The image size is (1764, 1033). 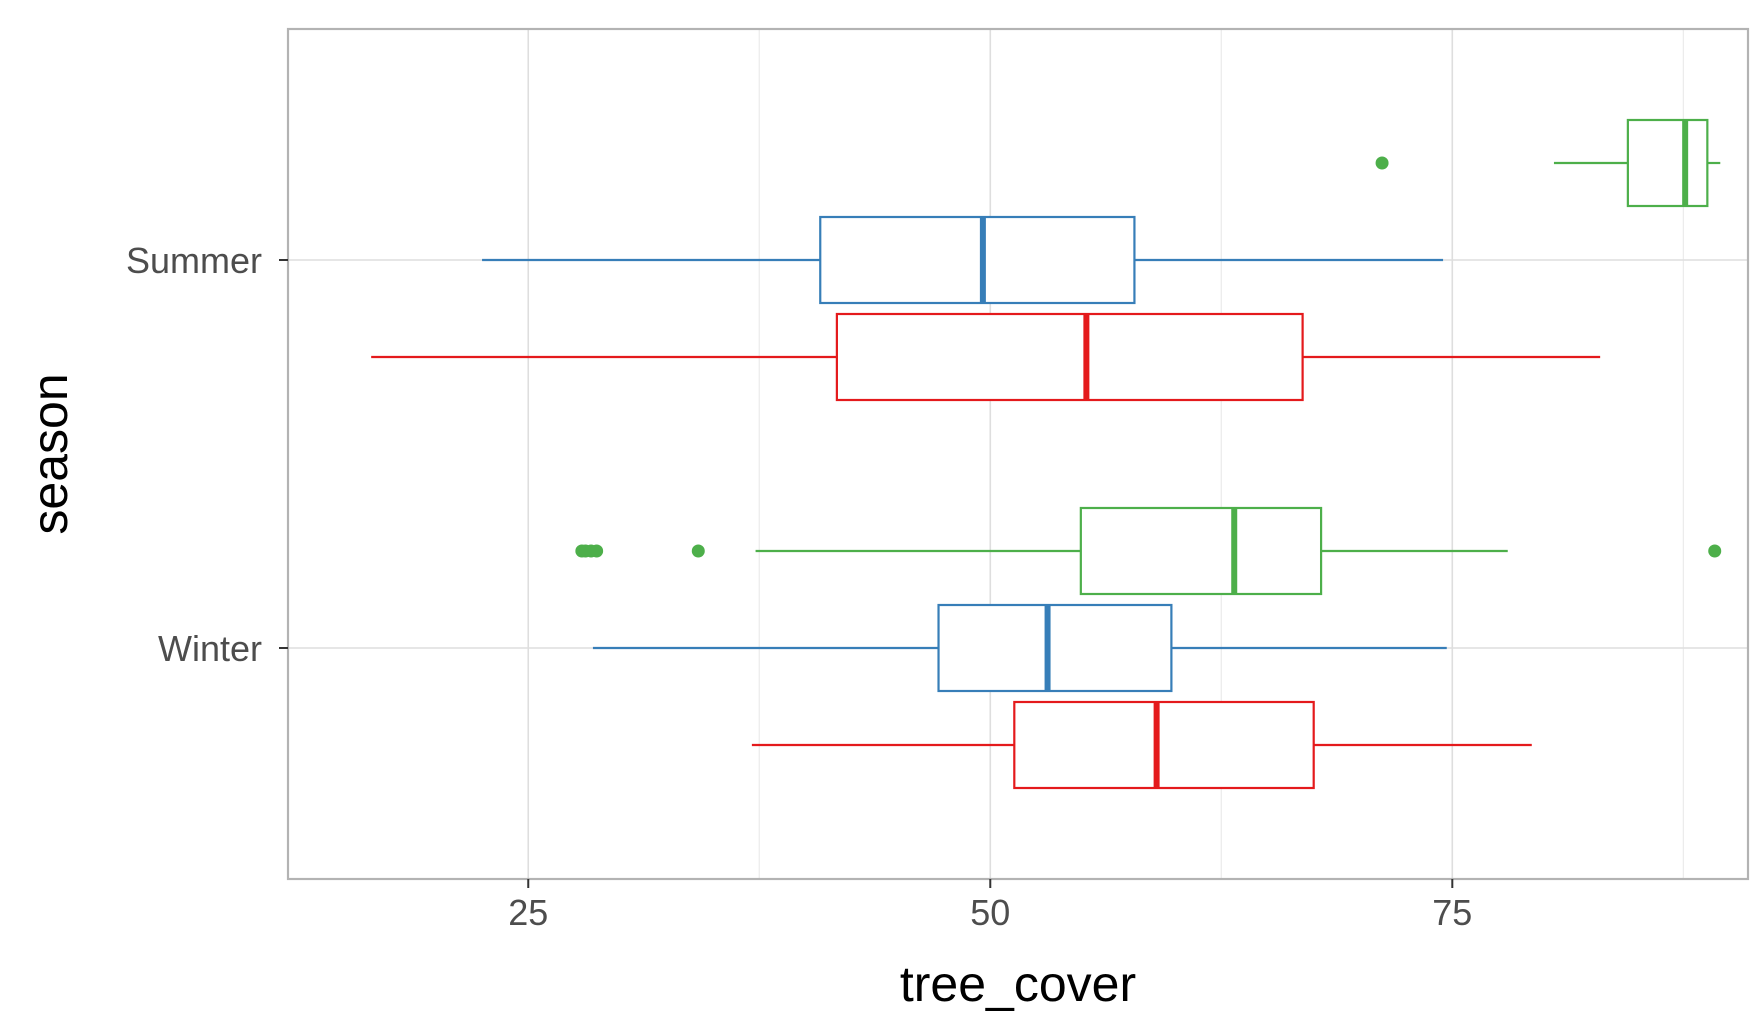 I want to click on x-axis-title: tree_cover, so click(x=1018, y=984).